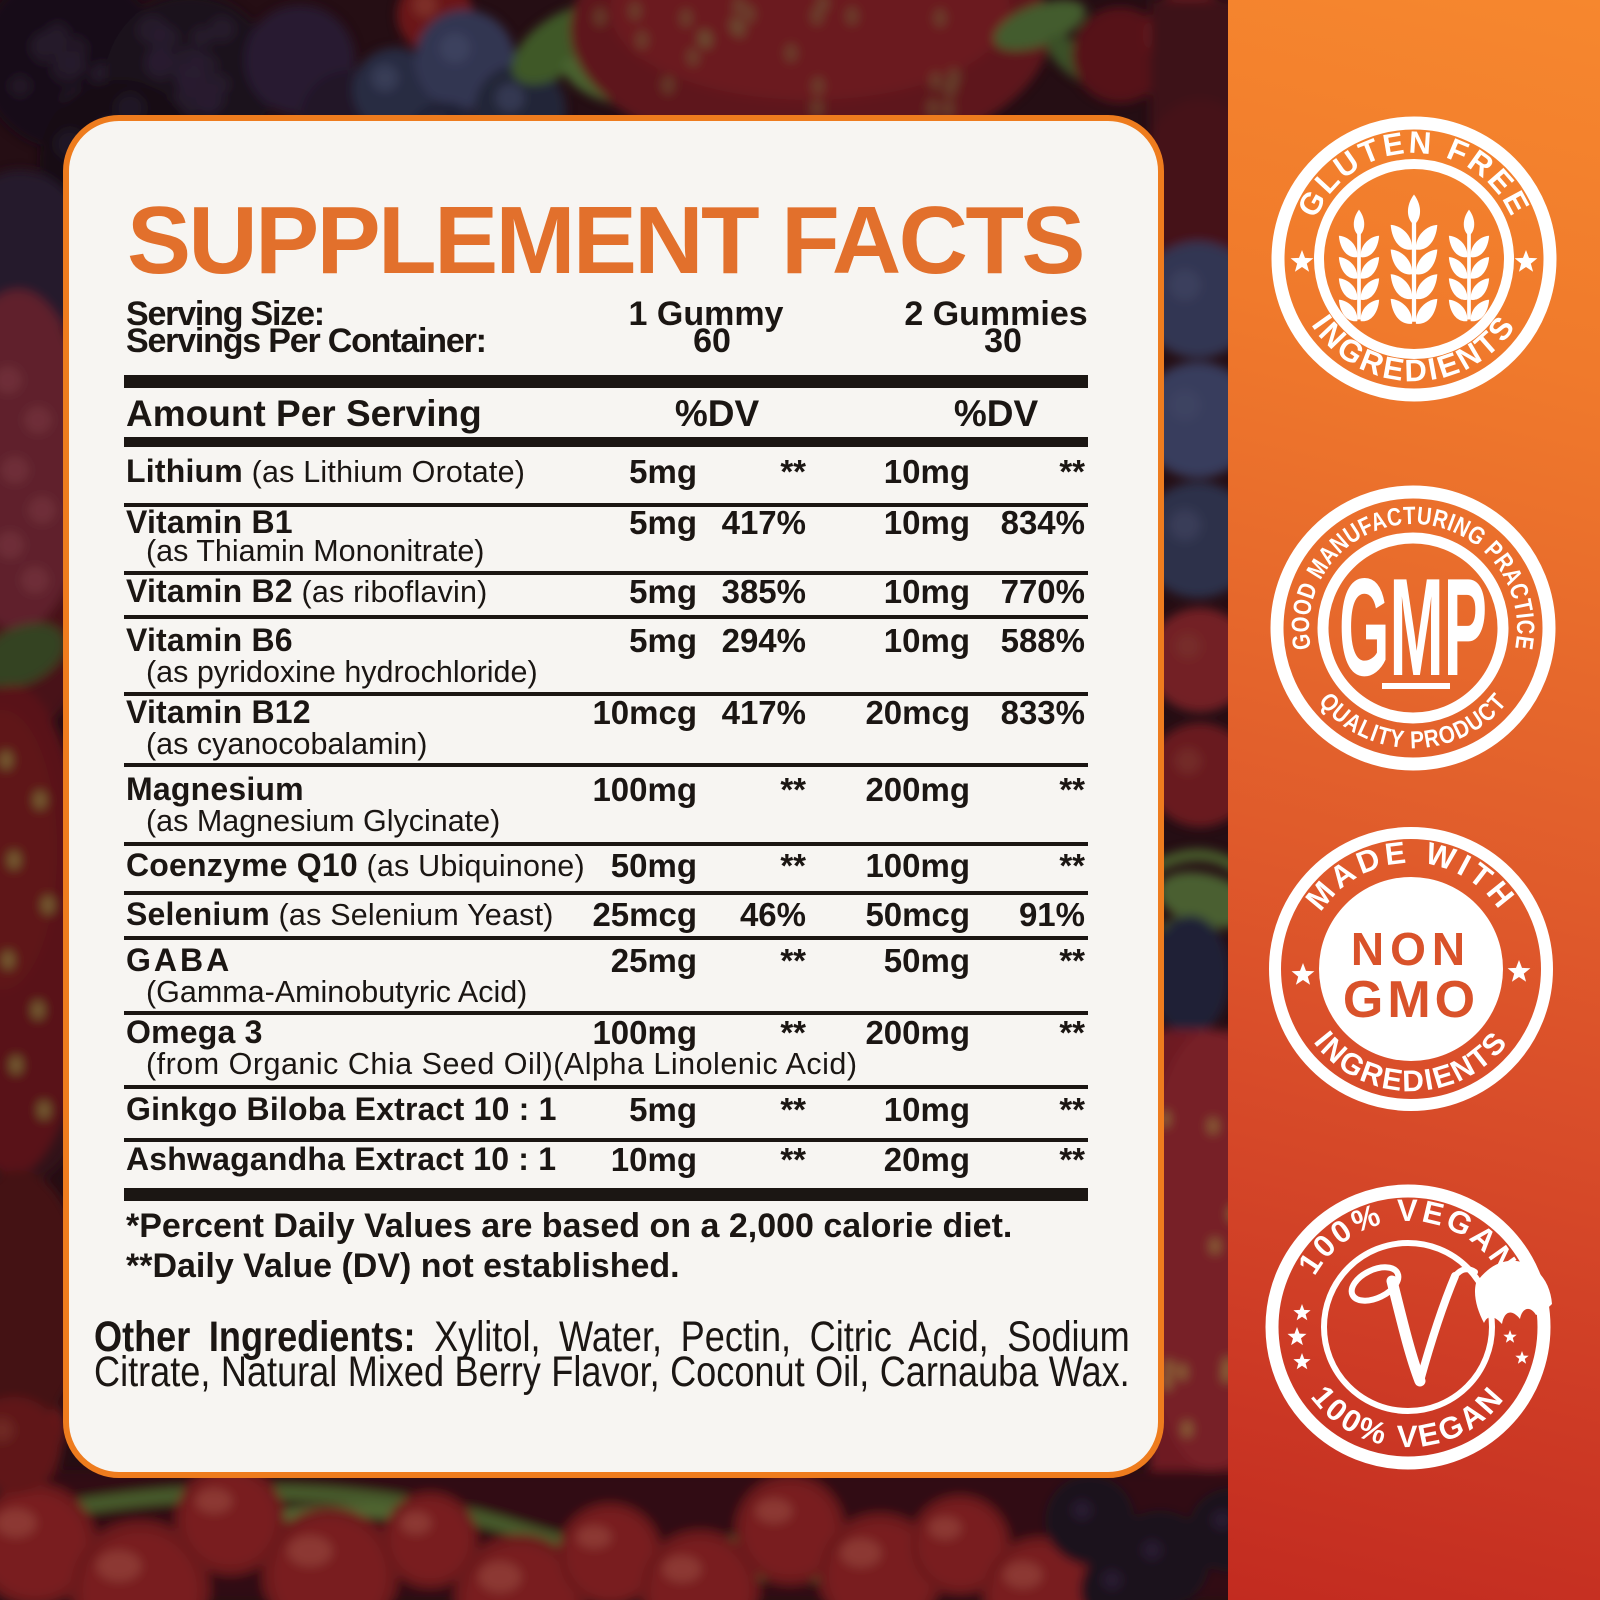 This screenshot has width=1600, height=1600. What do you see at coordinates (1411, 1000) in the screenshot?
I see `svg-text: GMO` at bounding box center [1411, 1000].